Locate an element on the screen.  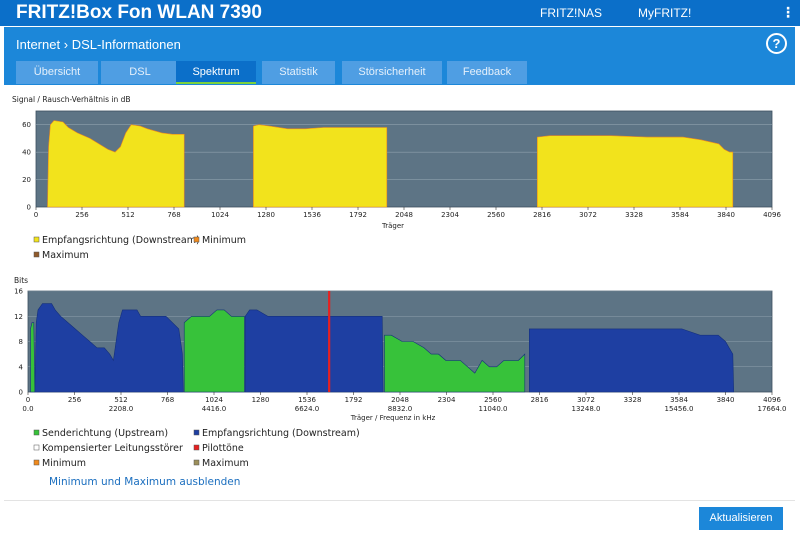
chart-1-x-tick-label: 3072 is located at coordinates (586, 400).